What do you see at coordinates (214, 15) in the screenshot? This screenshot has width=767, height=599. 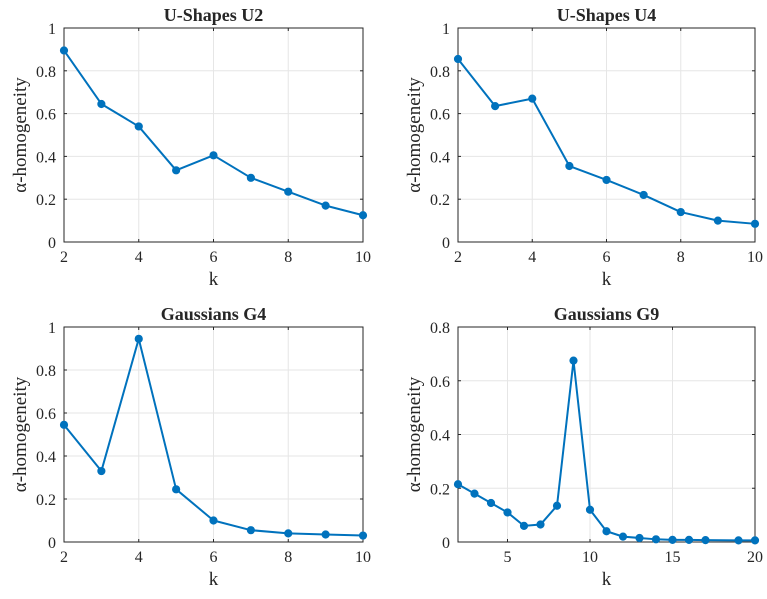 I see `chart-title: U-Shapes U2` at bounding box center [214, 15].